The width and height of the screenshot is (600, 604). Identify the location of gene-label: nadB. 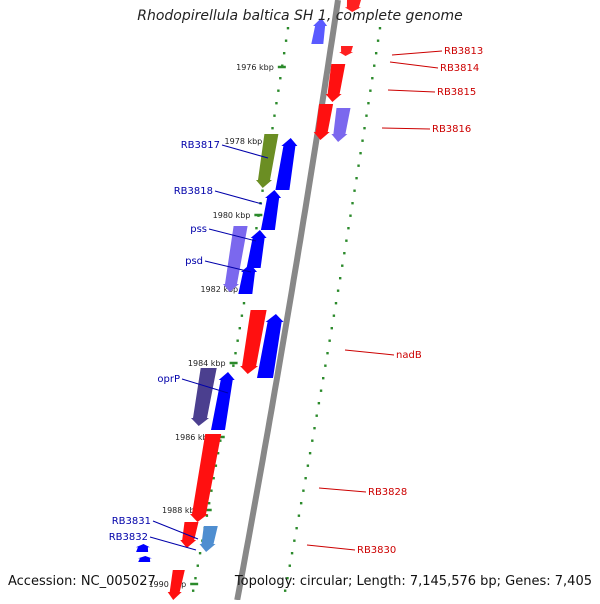
(409, 355).